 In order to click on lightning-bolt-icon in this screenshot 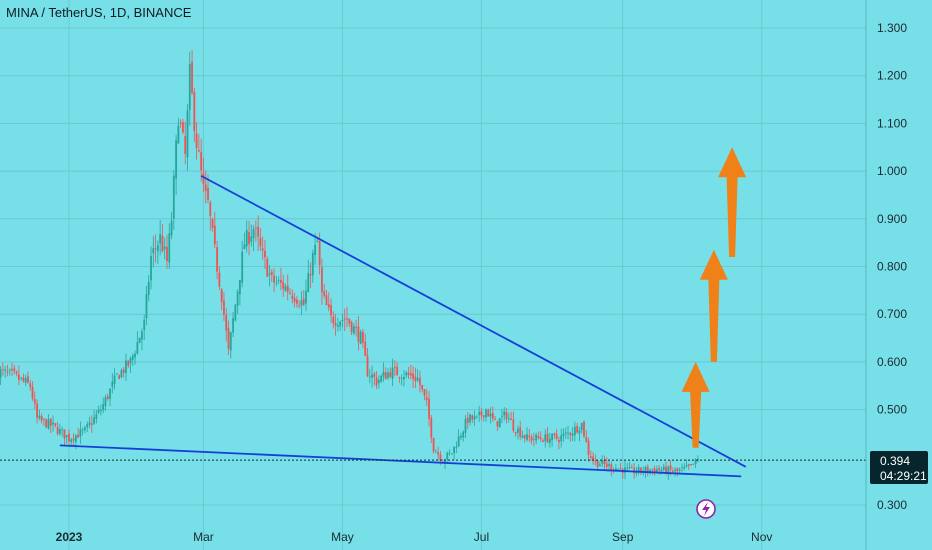, I will do `click(706, 509)`.